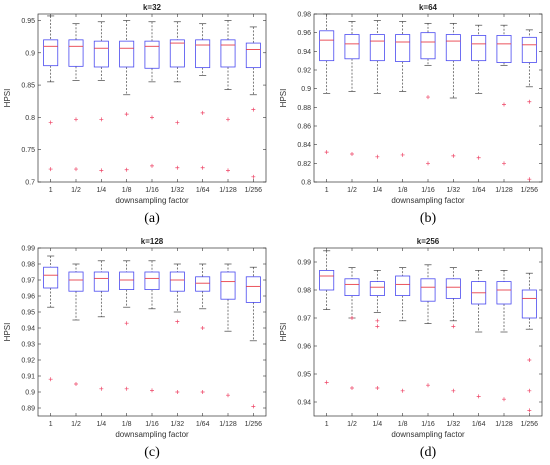 The width and height of the screenshot is (550, 465). Describe the element at coordinates (504, 424) in the screenshot. I see `x-tick-label: 1/128` at that location.